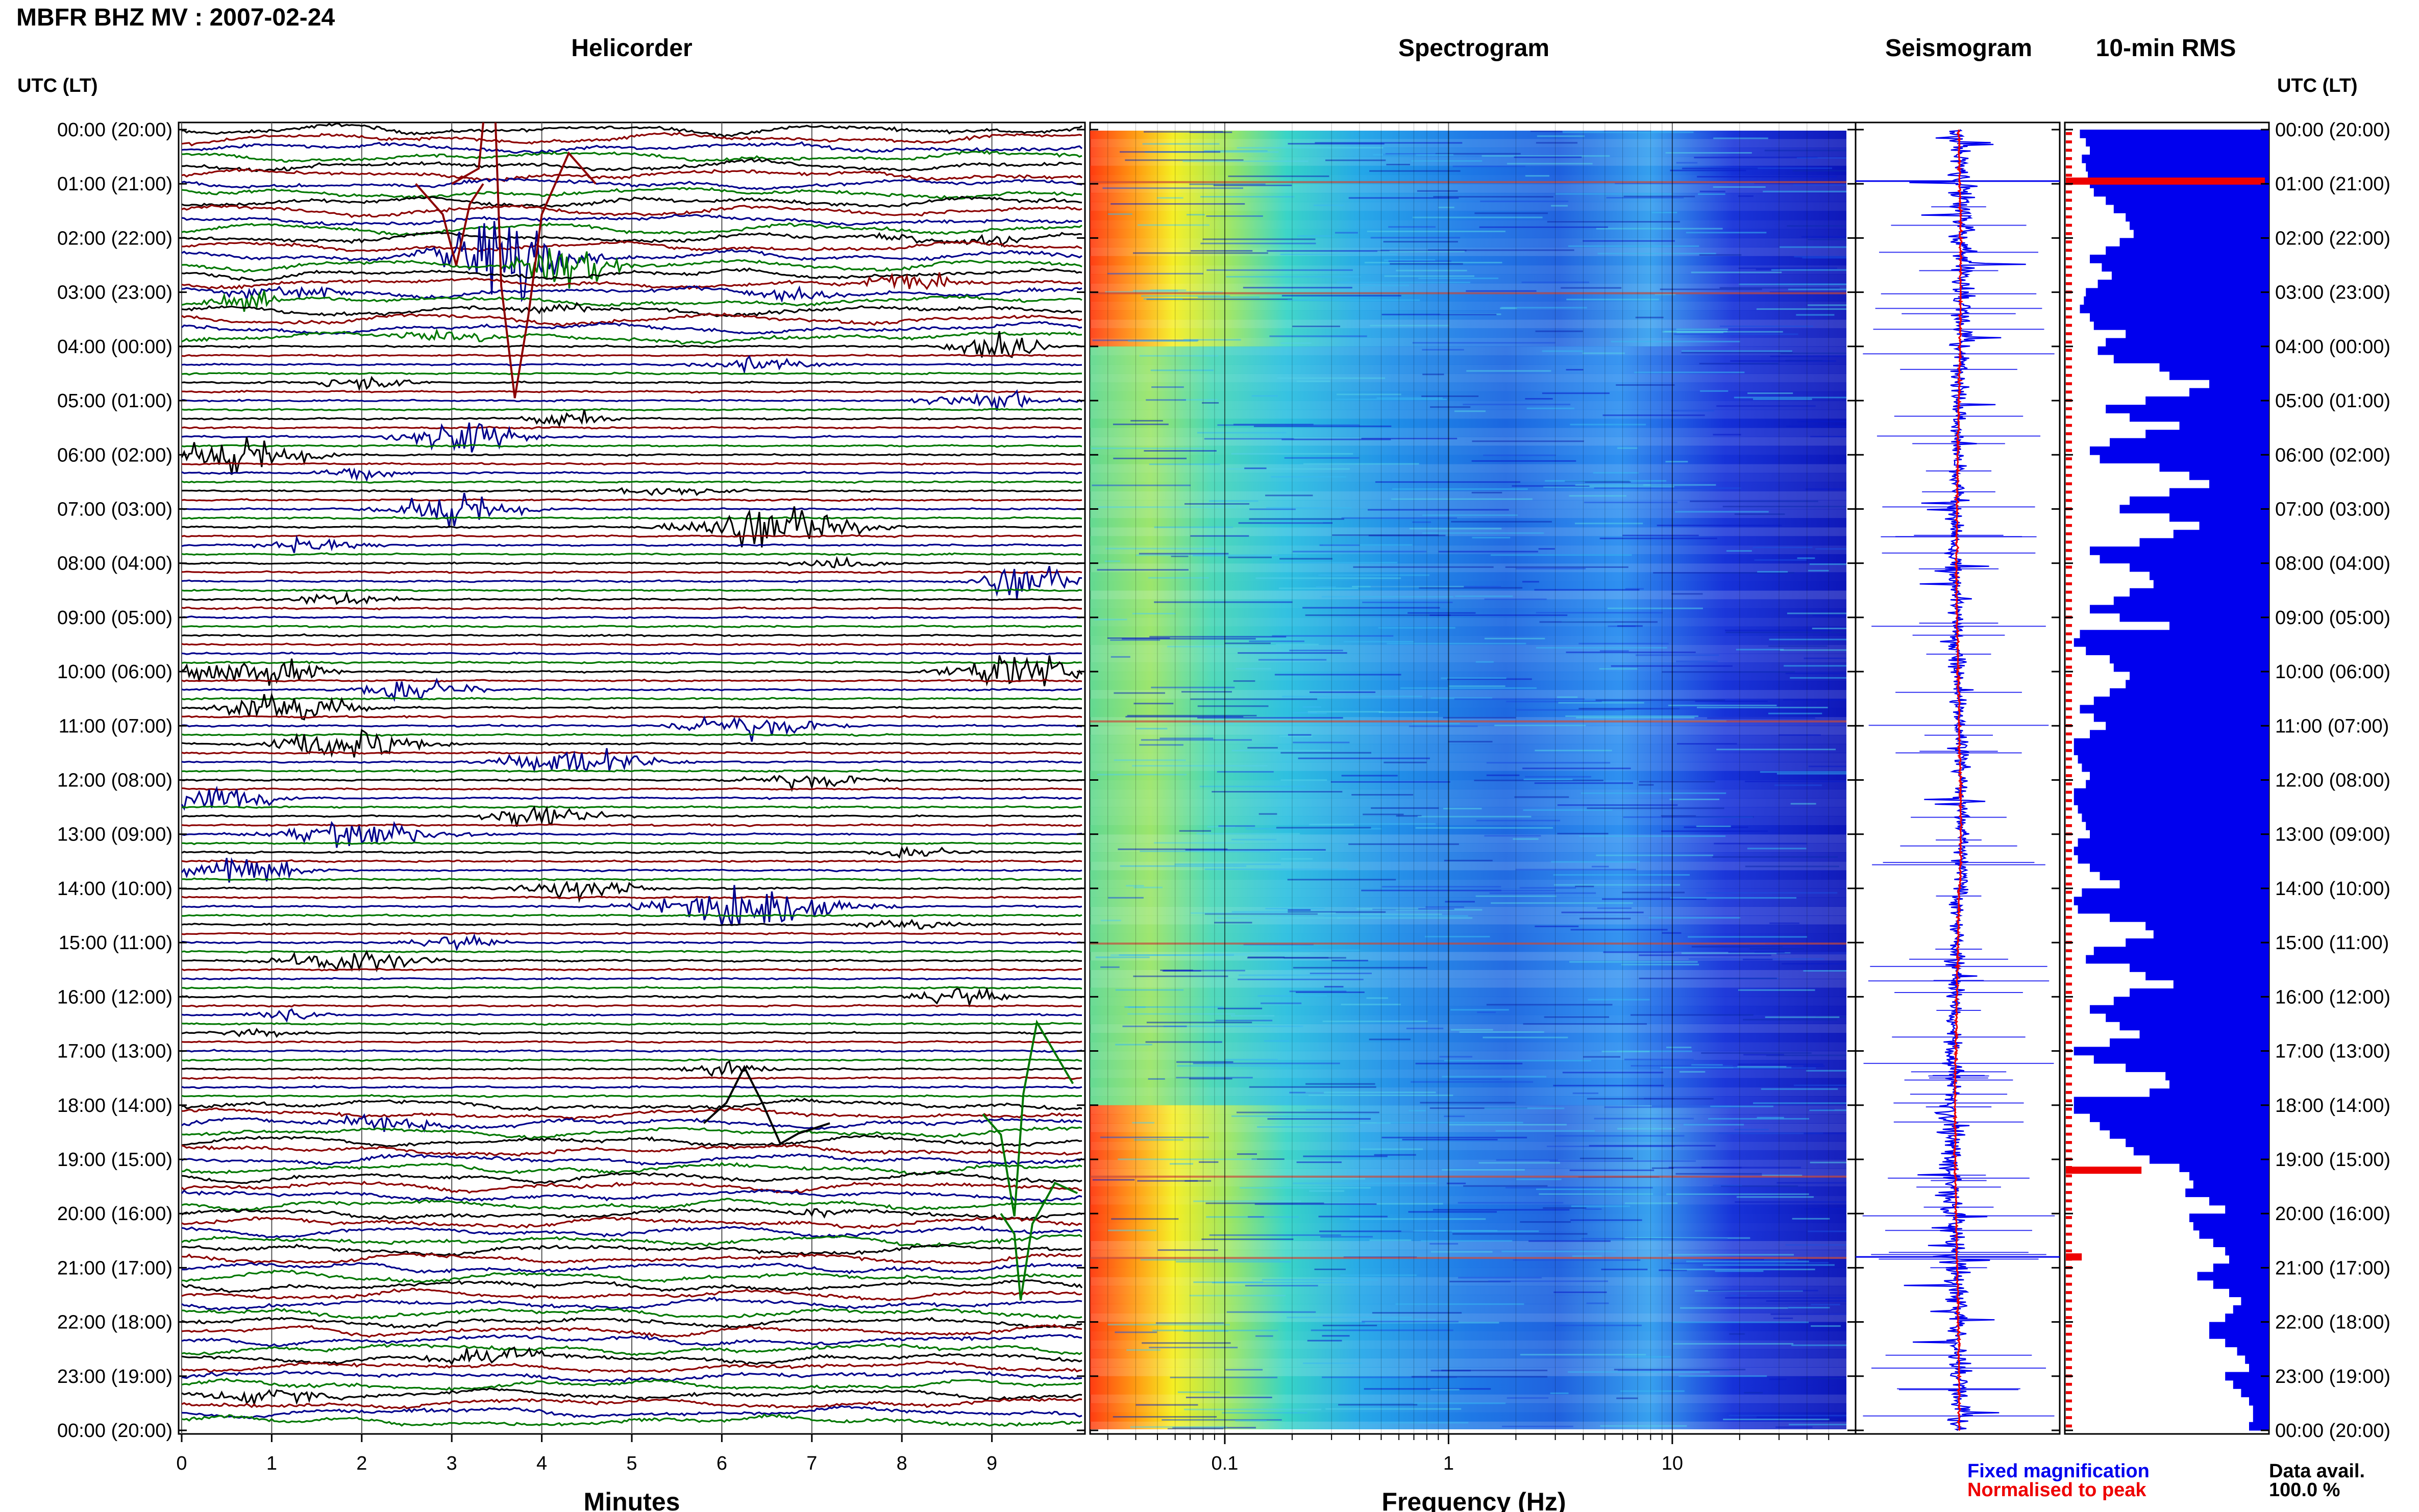  Describe the element at coordinates (271, 1463) in the screenshot. I see `minute-tick-label: 1` at that location.